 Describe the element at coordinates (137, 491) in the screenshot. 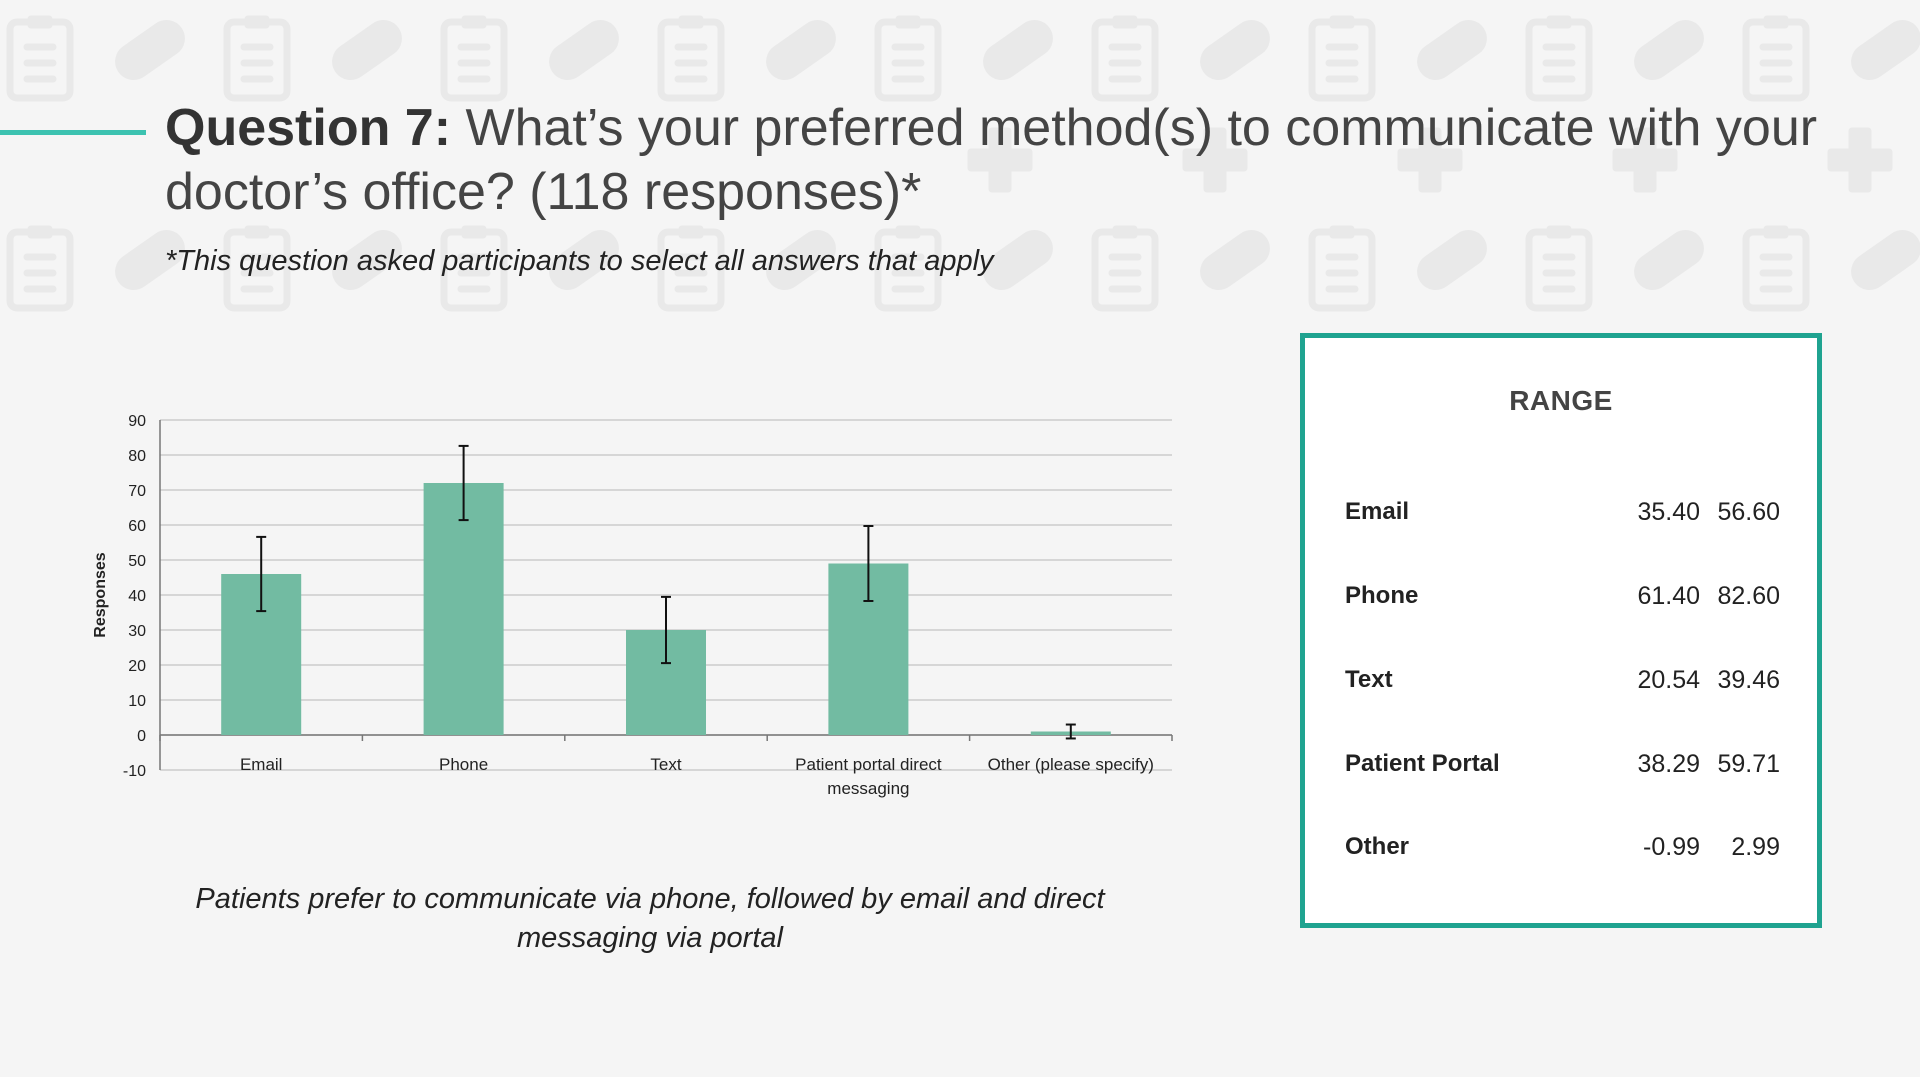

I see `y-tick-label: 70` at that location.